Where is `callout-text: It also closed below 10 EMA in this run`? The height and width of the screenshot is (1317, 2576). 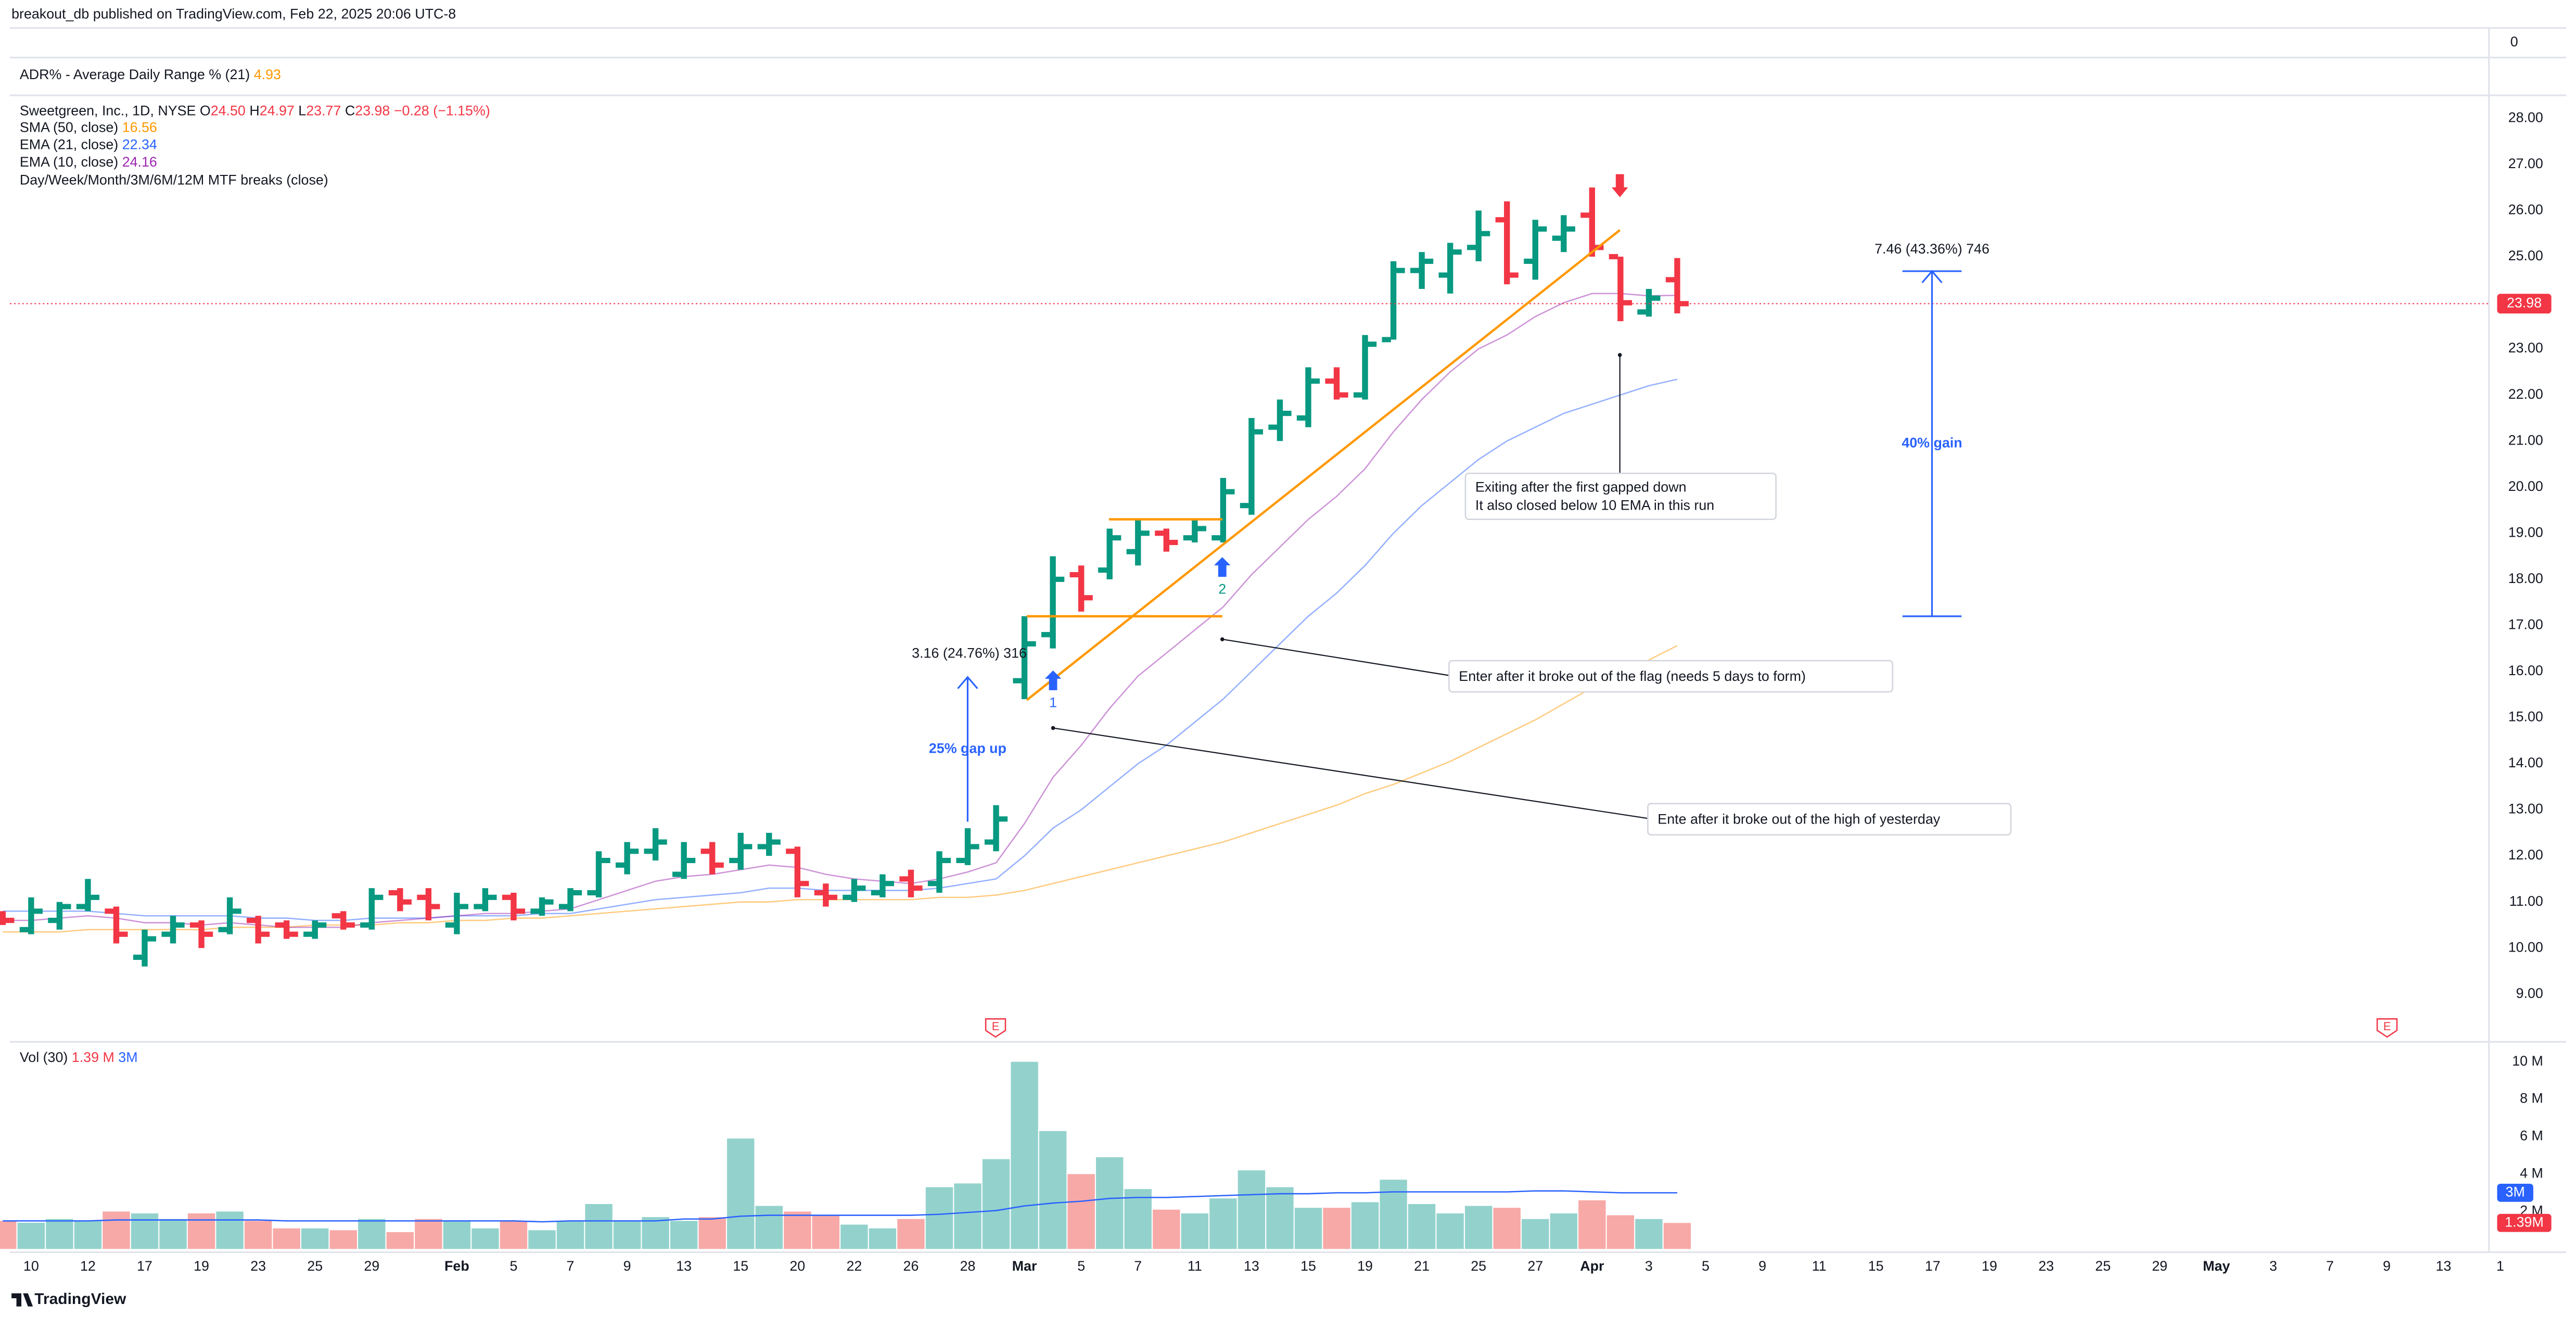
callout-text: It also closed below 10 EMA in this run is located at coordinates (1594, 505).